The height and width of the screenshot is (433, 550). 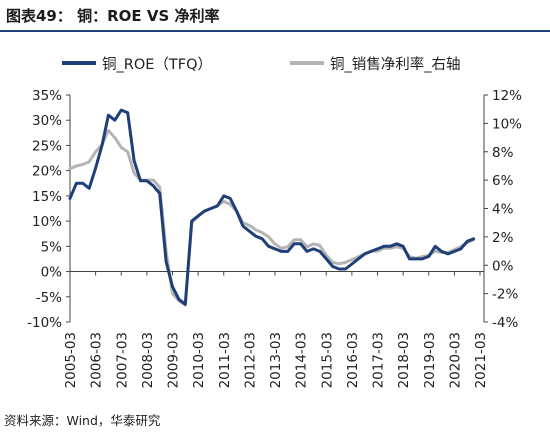 What do you see at coordinates (379, 360) in the screenshot?
I see `x-tick-label: 2017-03` at bounding box center [379, 360].